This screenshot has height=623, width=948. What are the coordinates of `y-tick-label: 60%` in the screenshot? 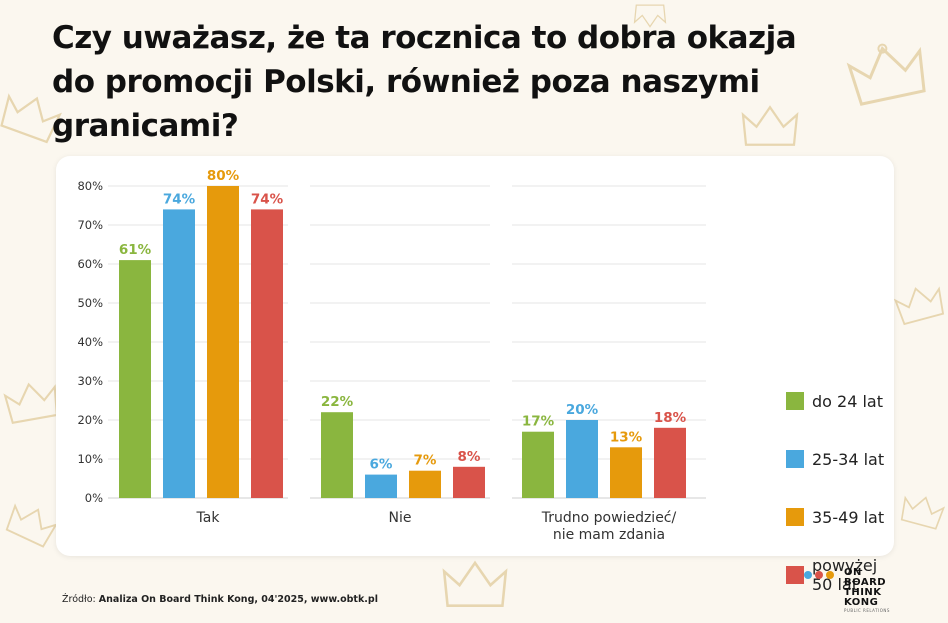 It's located at (90, 264).